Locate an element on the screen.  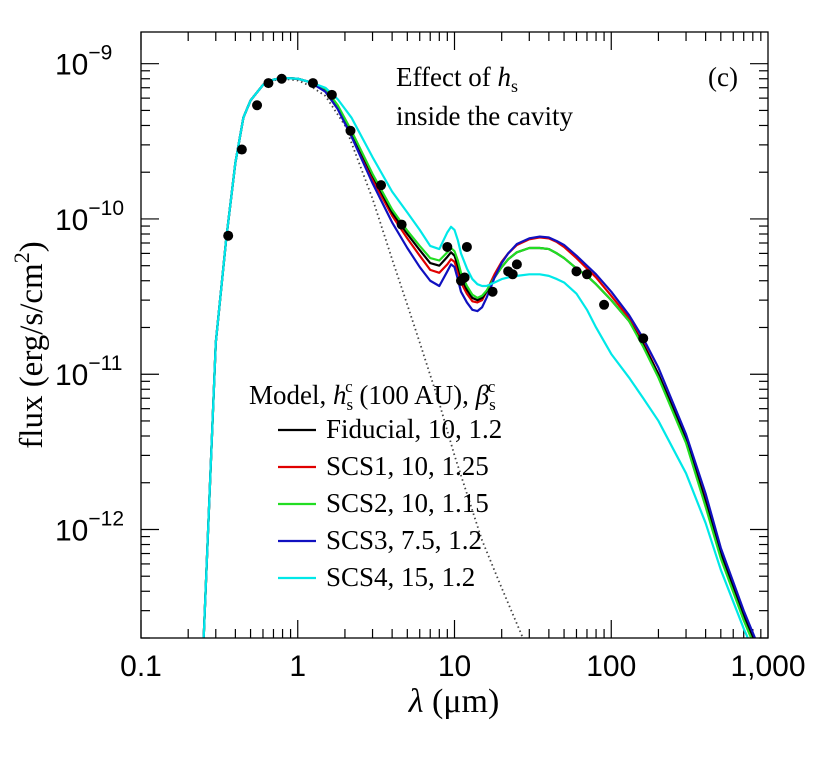
annotation-line2: inside the cavity is located at coordinates (484, 116).